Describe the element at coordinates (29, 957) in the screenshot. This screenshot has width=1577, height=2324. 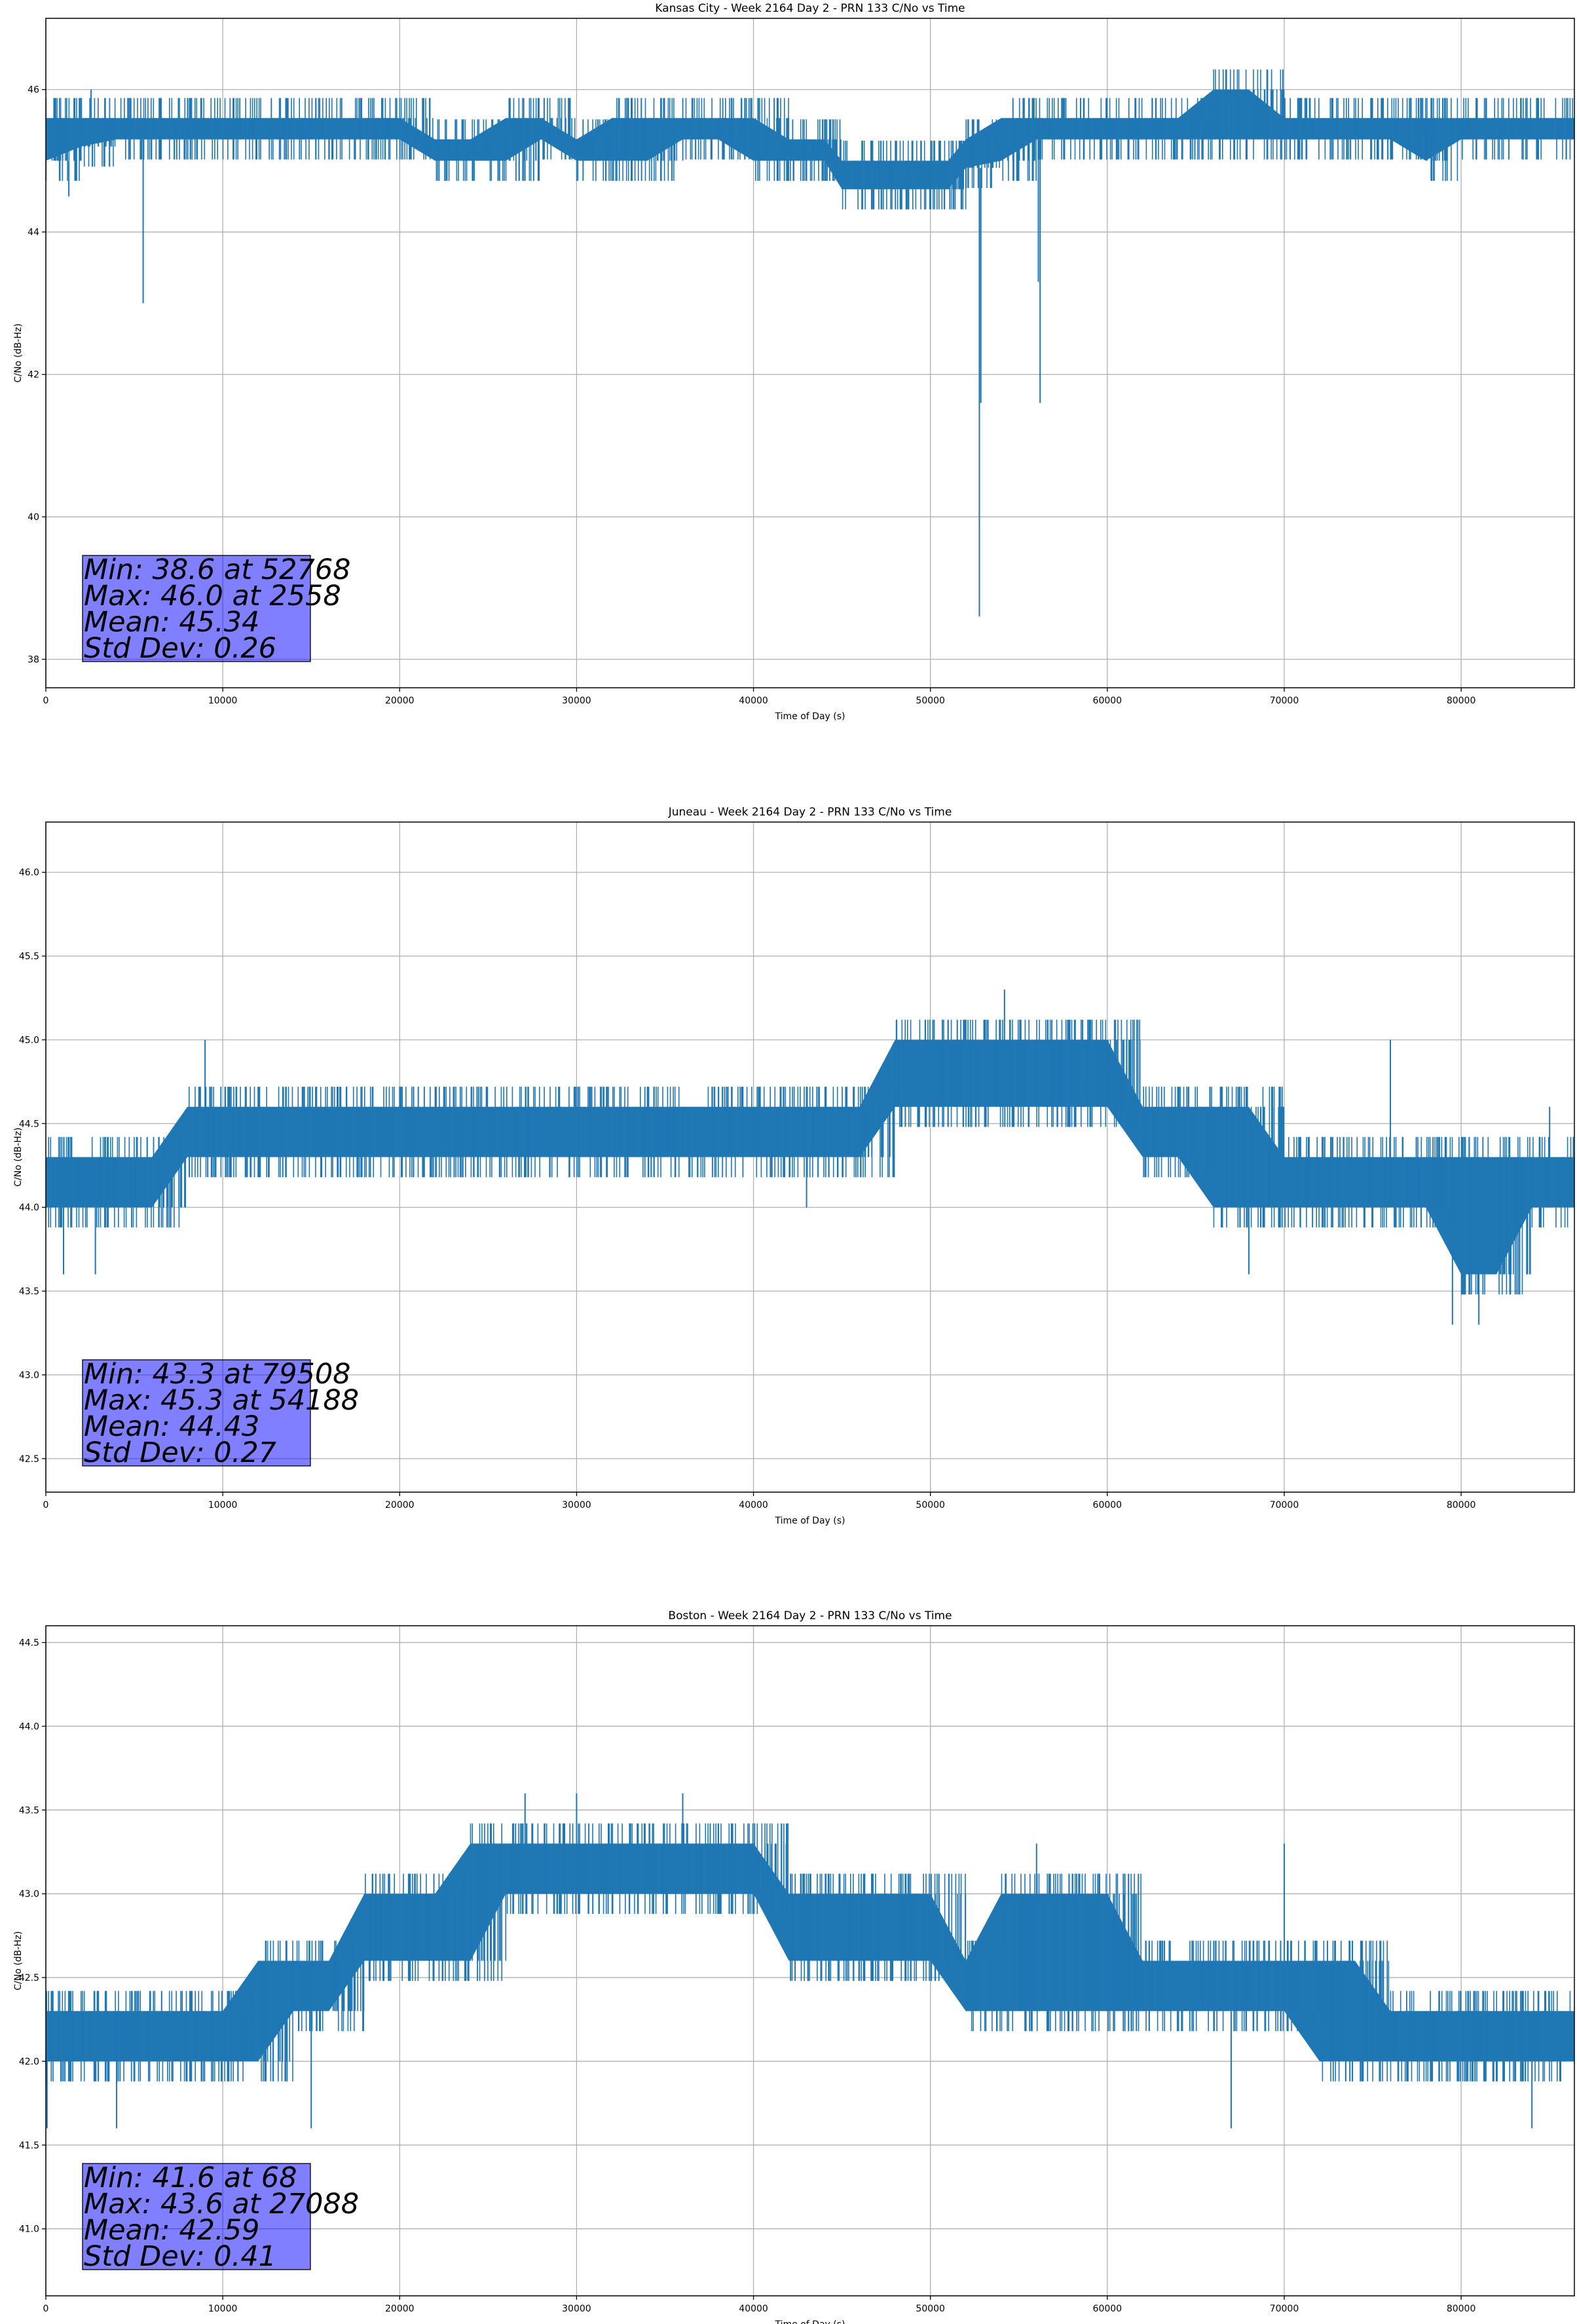
I see `y-tick-label: 45.5` at that location.